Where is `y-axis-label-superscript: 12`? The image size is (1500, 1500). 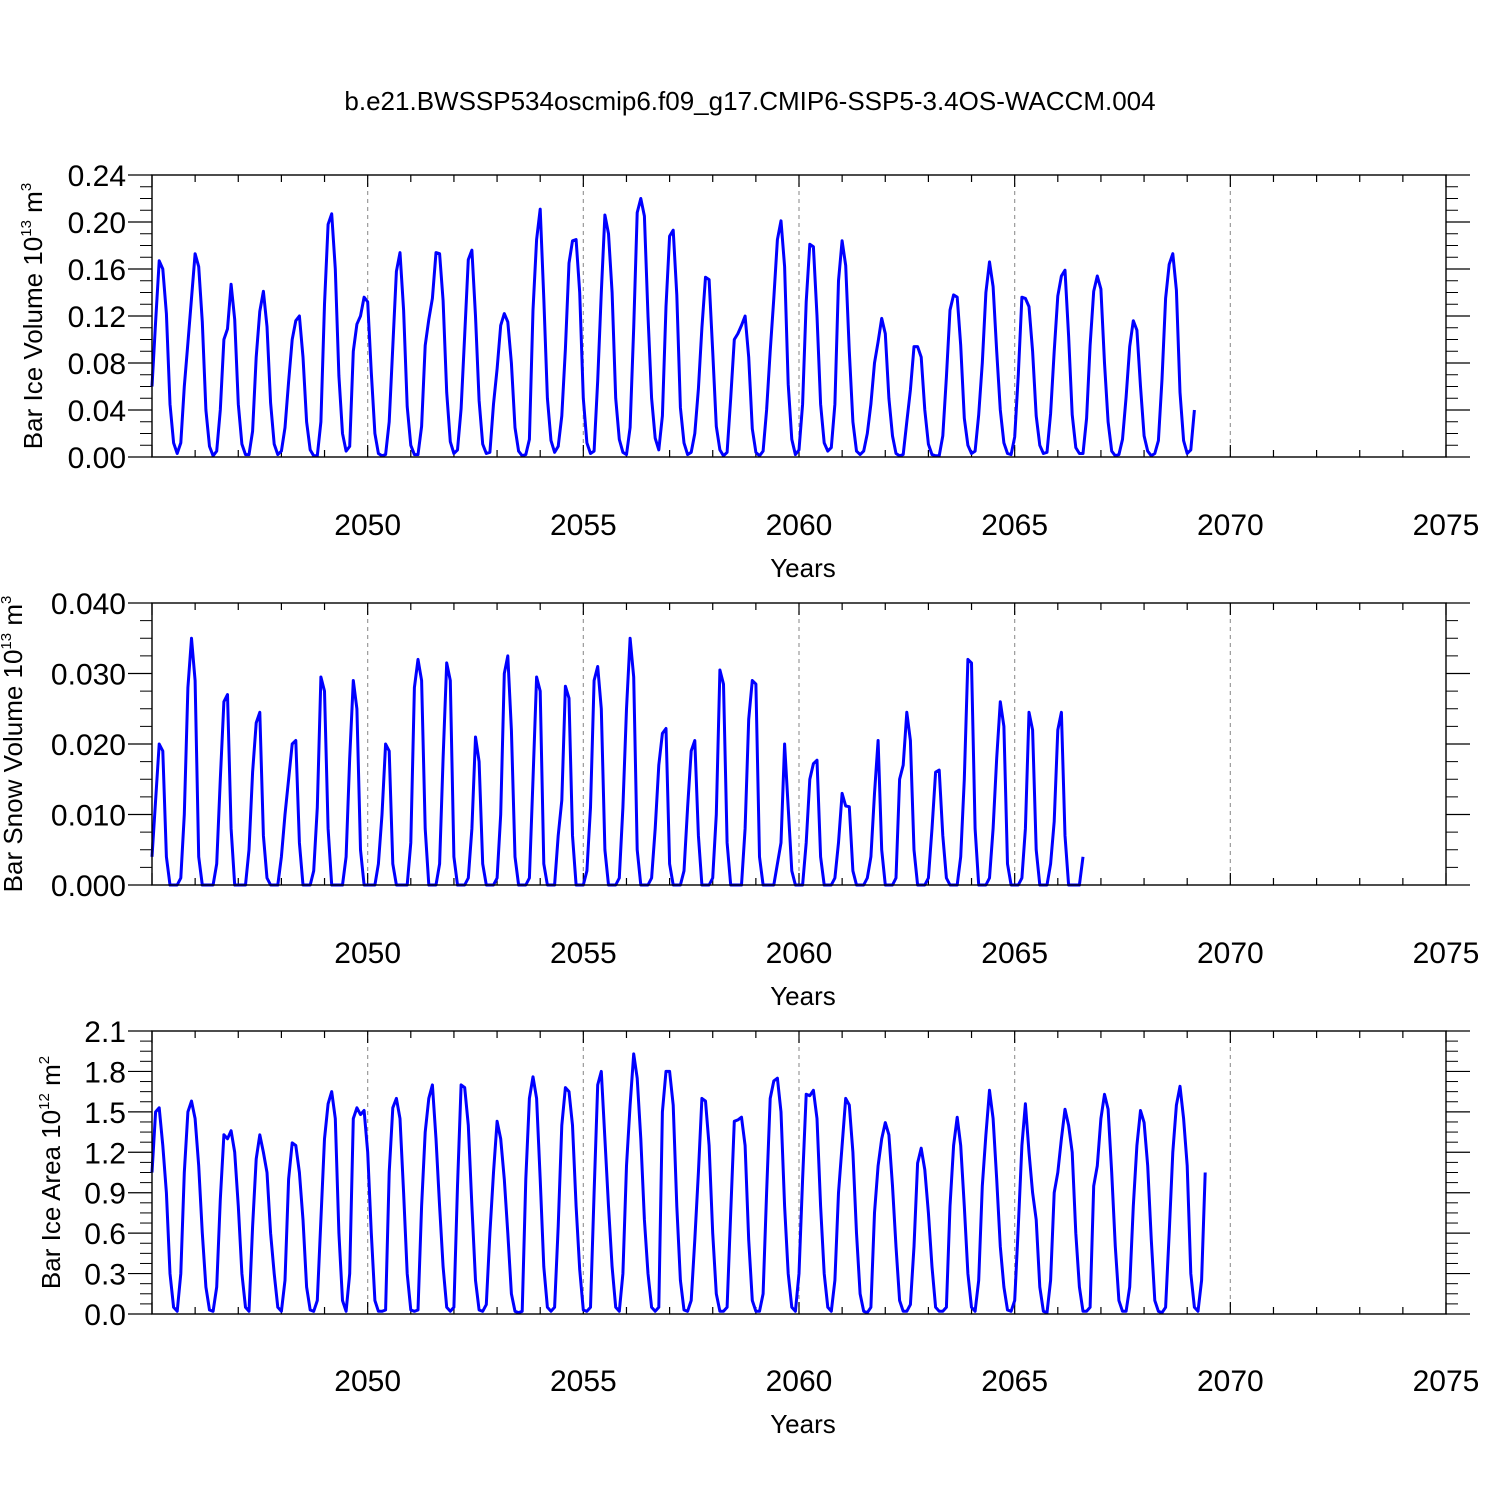
y-axis-label-superscript: 12 is located at coordinates (44, 1101).